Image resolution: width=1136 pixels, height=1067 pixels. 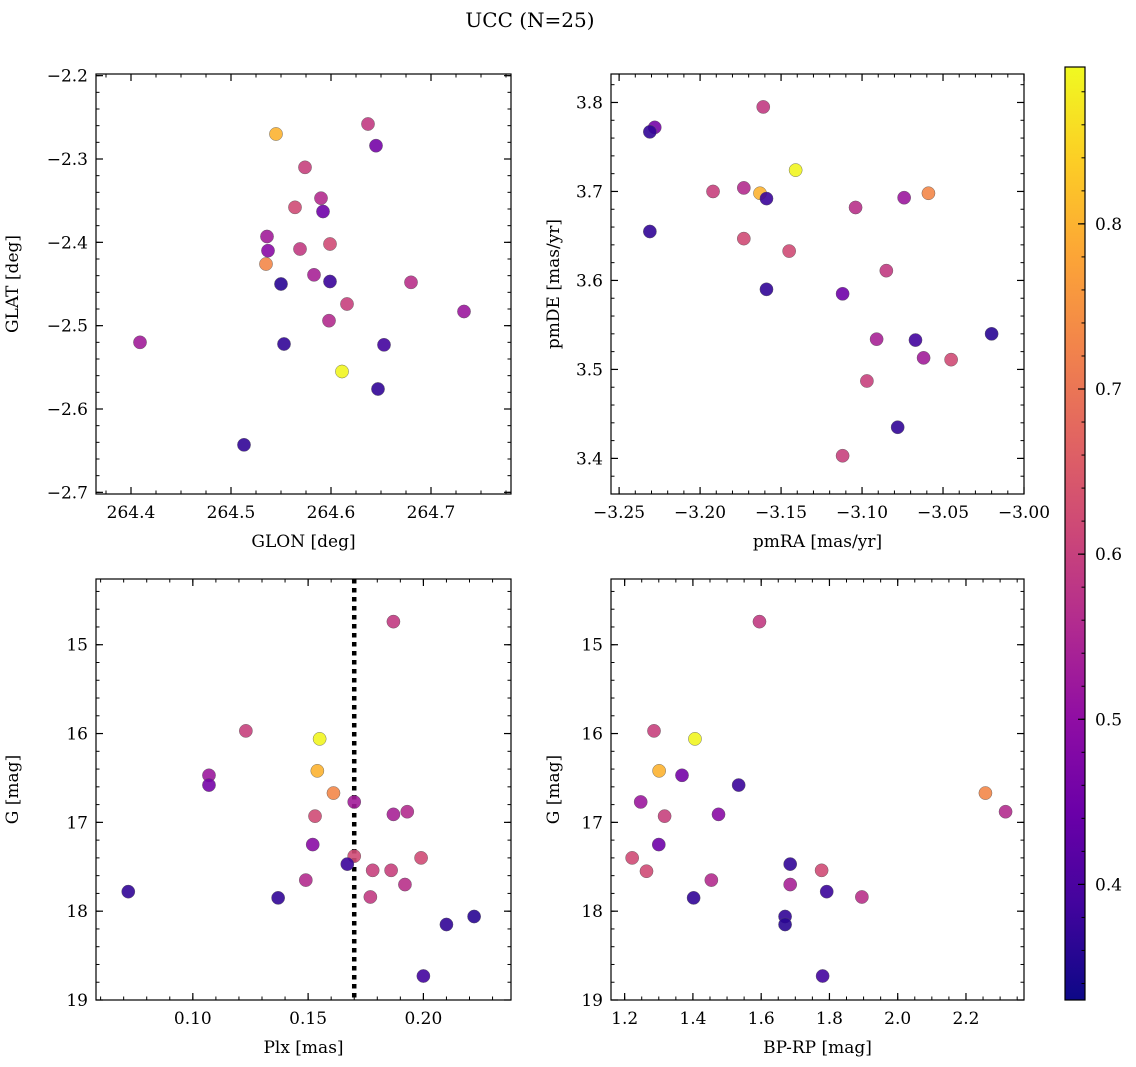 What do you see at coordinates (589, 370) in the screenshot?
I see `y-tick-label: 3.5` at bounding box center [589, 370].